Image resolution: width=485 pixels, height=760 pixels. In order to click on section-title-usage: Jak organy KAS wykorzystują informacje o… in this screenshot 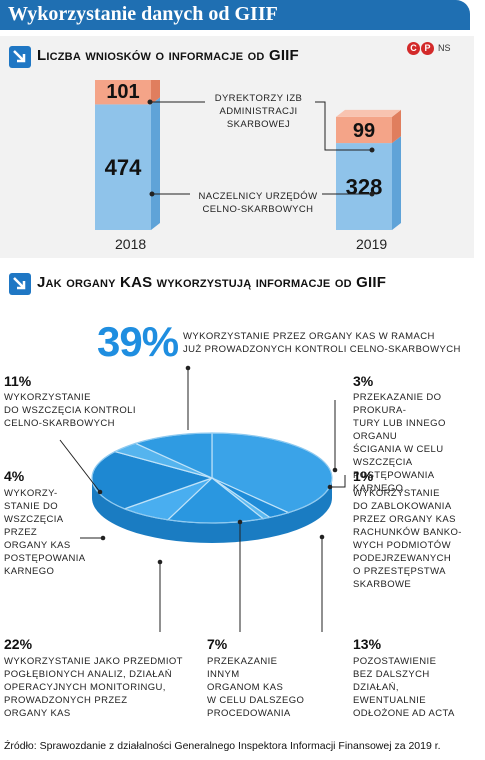, I will do `click(212, 282)`.